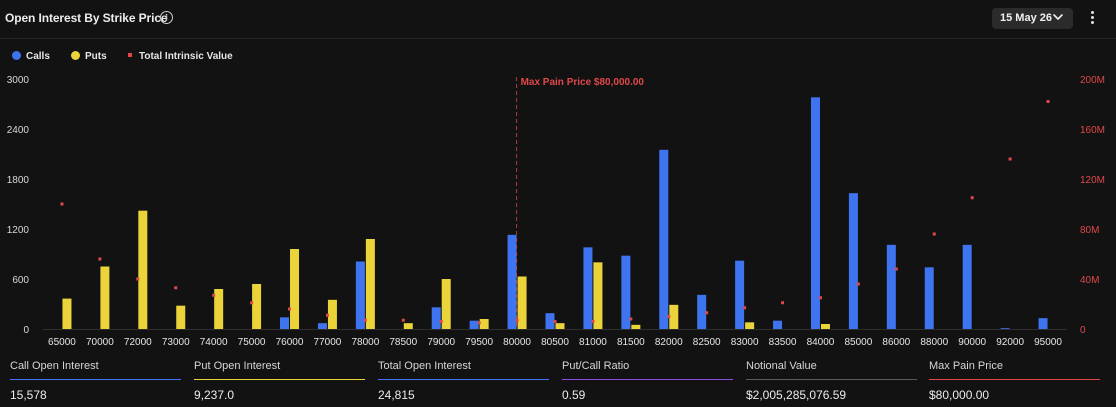 The height and width of the screenshot is (407, 1116). What do you see at coordinates (365, 342) in the screenshot?
I see `x-tick-label: 78000` at bounding box center [365, 342].